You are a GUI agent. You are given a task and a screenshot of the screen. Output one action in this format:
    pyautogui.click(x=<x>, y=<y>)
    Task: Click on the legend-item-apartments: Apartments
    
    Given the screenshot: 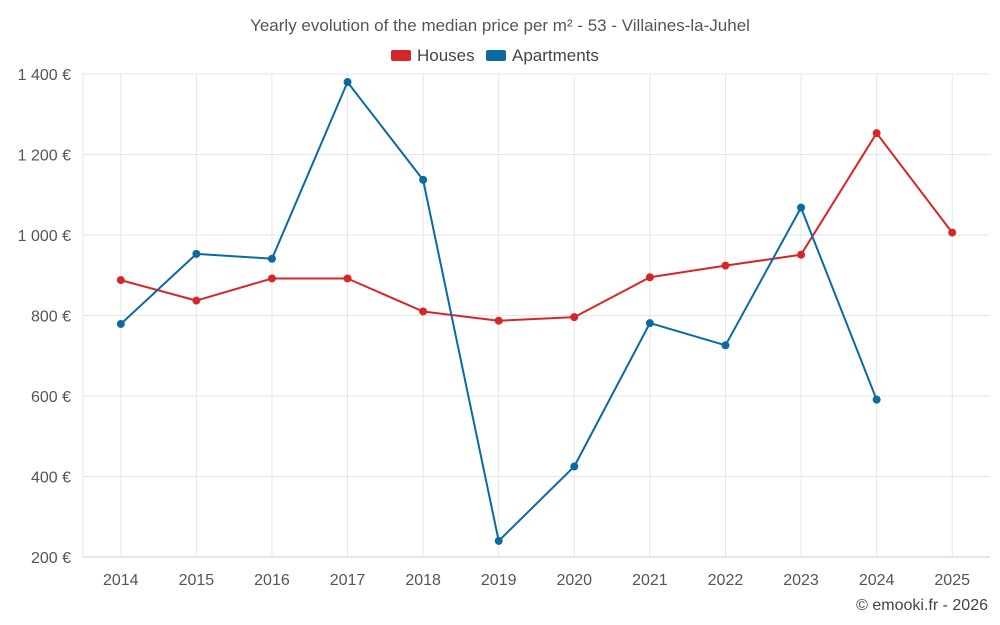 What is the action you would take?
    pyautogui.click(x=542, y=55)
    